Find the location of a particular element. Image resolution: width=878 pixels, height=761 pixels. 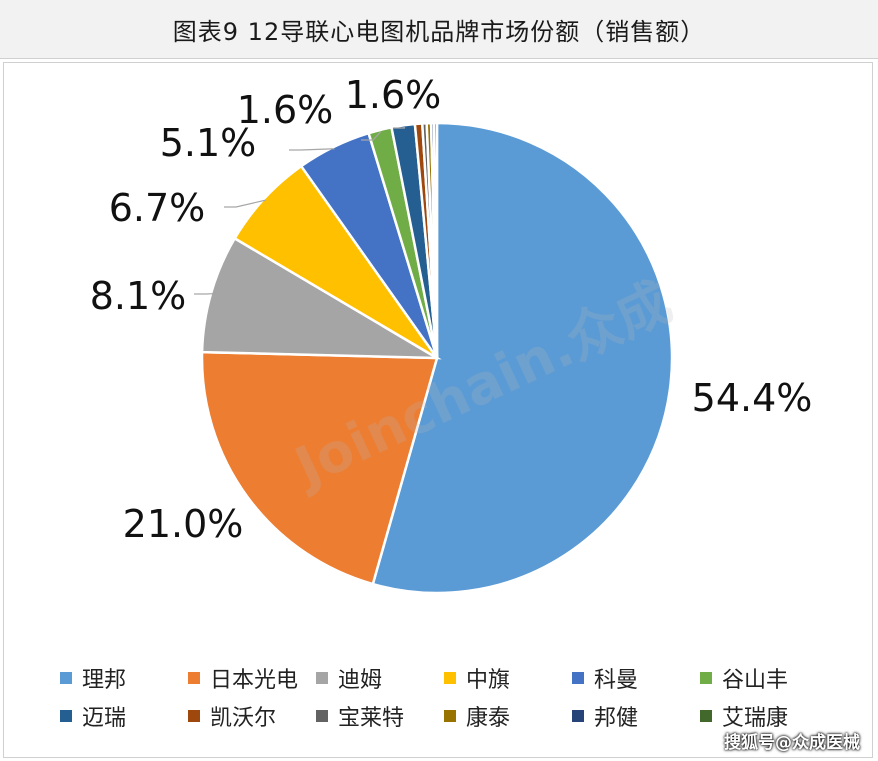

legend-item-6: 谷山丰 is located at coordinates (764, 678).